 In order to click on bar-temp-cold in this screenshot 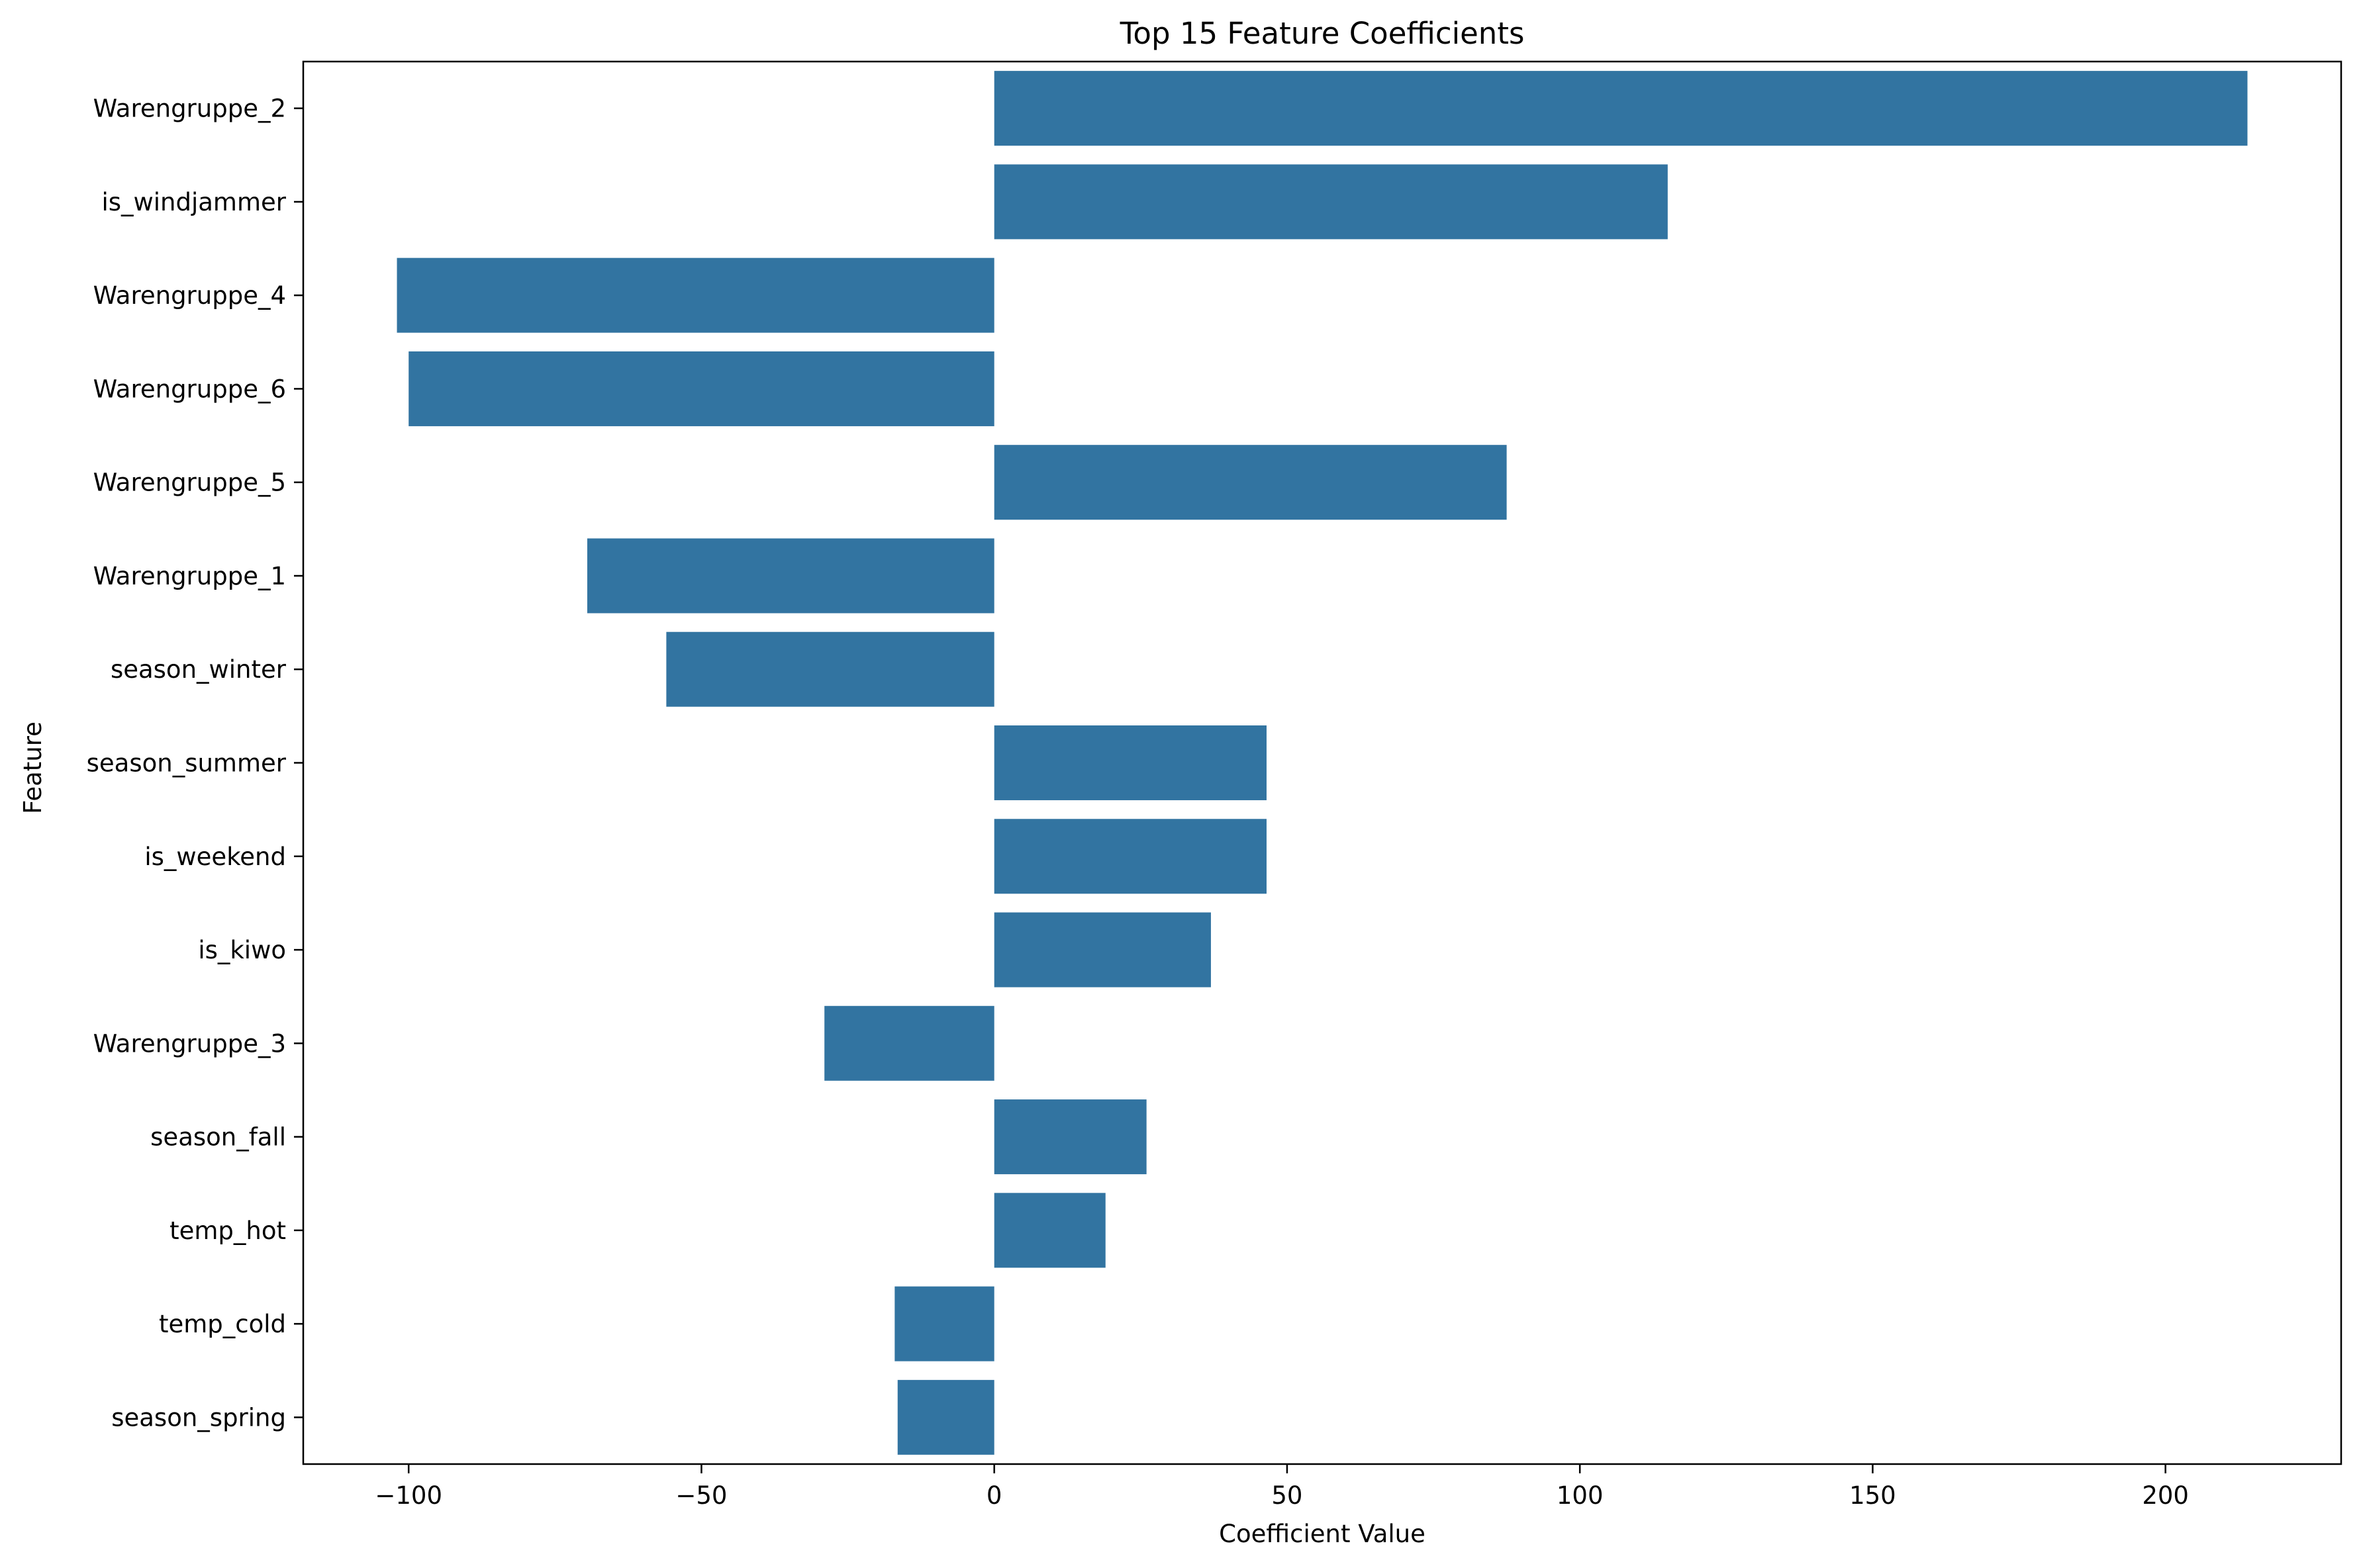, I will do `click(944, 1323)`.